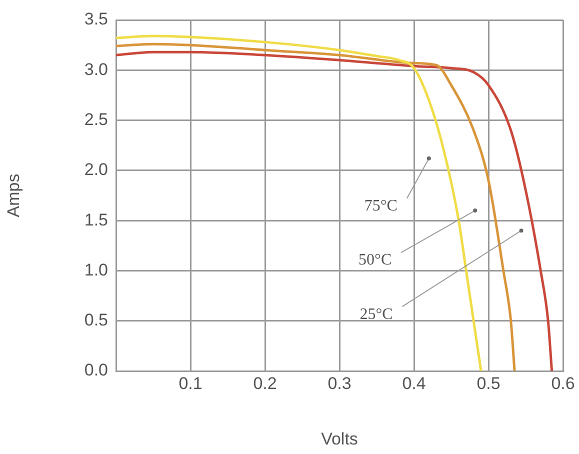  What do you see at coordinates (375, 260) in the screenshot?
I see `annotation: 50°C` at bounding box center [375, 260].